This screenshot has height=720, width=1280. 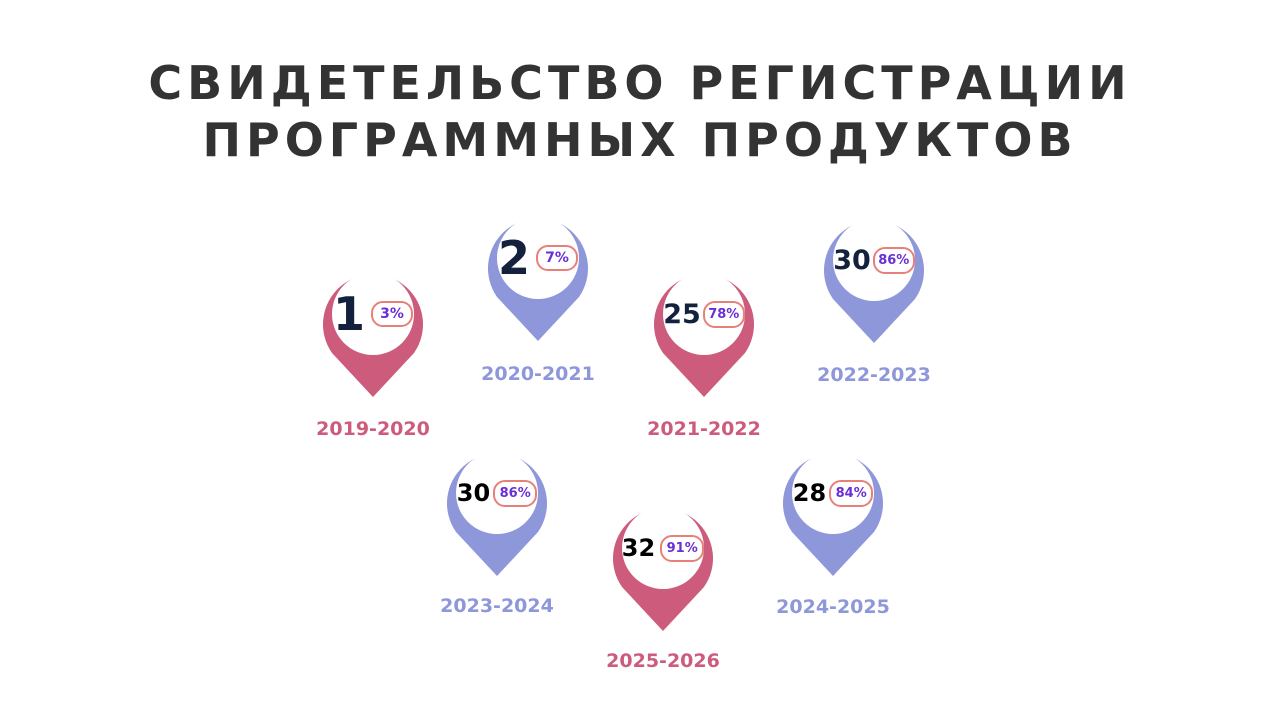 What do you see at coordinates (851, 493) in the screenshot?
I see `marker-percent-badge: 84%` at bounding box center [851, 493].